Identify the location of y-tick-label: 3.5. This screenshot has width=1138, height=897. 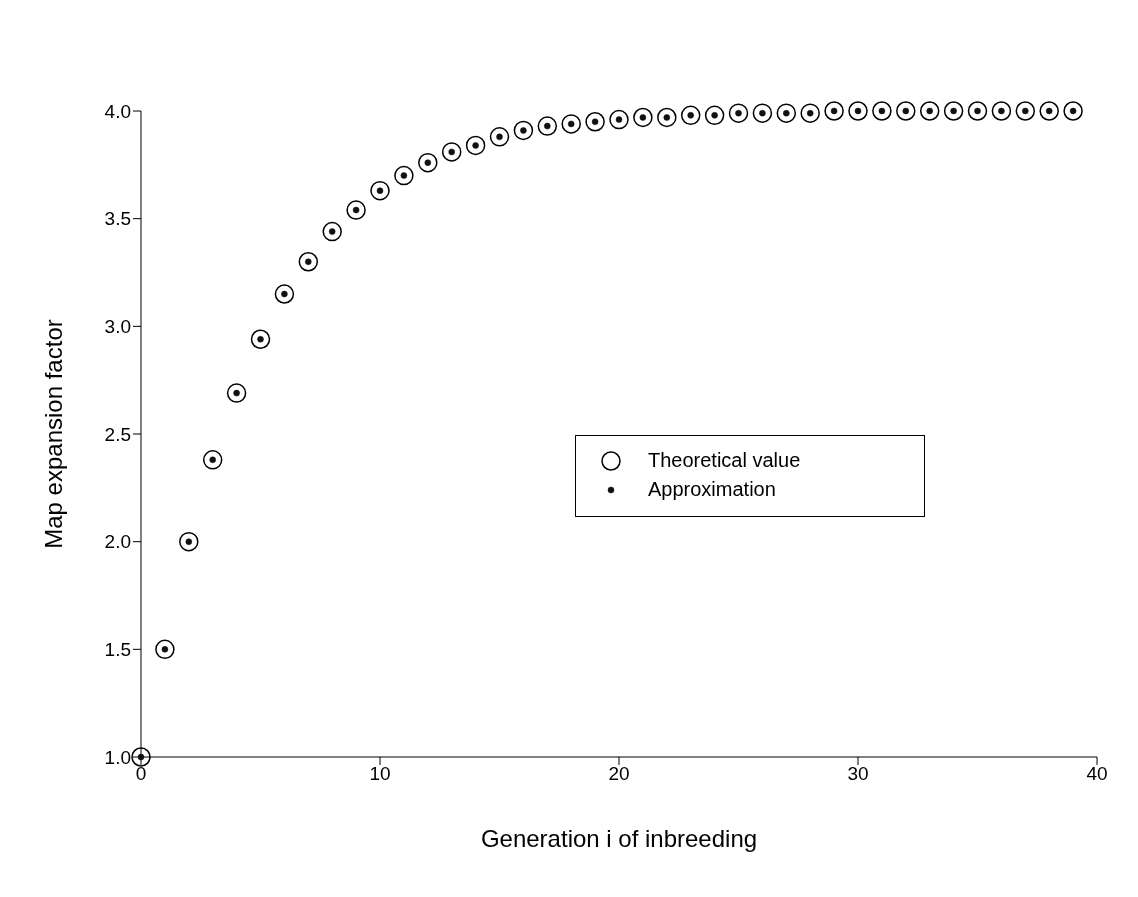
(117, 219).